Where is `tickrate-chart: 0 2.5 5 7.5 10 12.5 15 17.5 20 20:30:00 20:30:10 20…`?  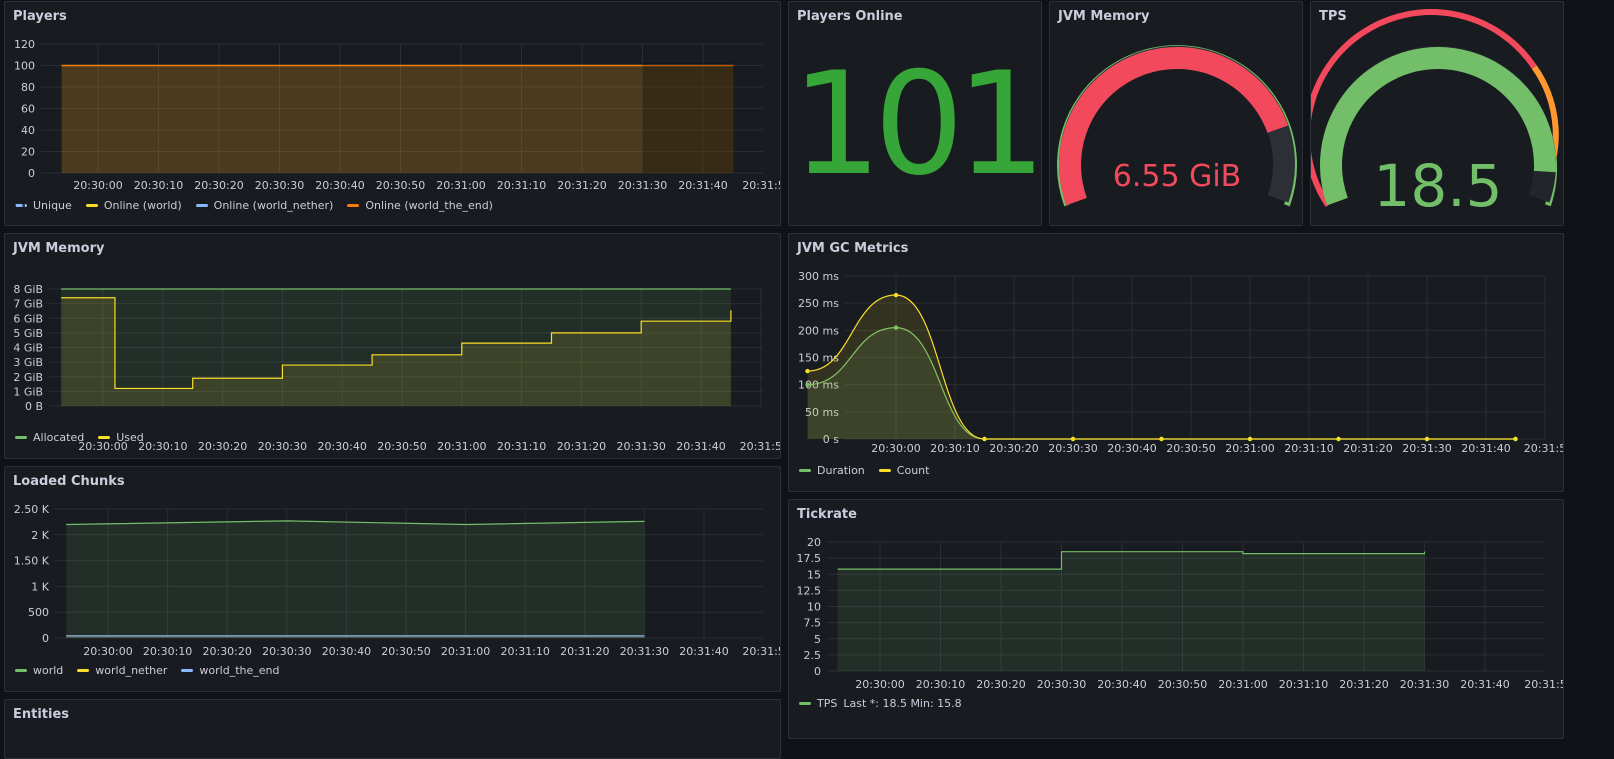 tickrate-chart: 0 2.5 5 7.5 10 12.5 15 17.5 20 20:30:00 20:30:10 20… is located at coordinates (1176, 620).